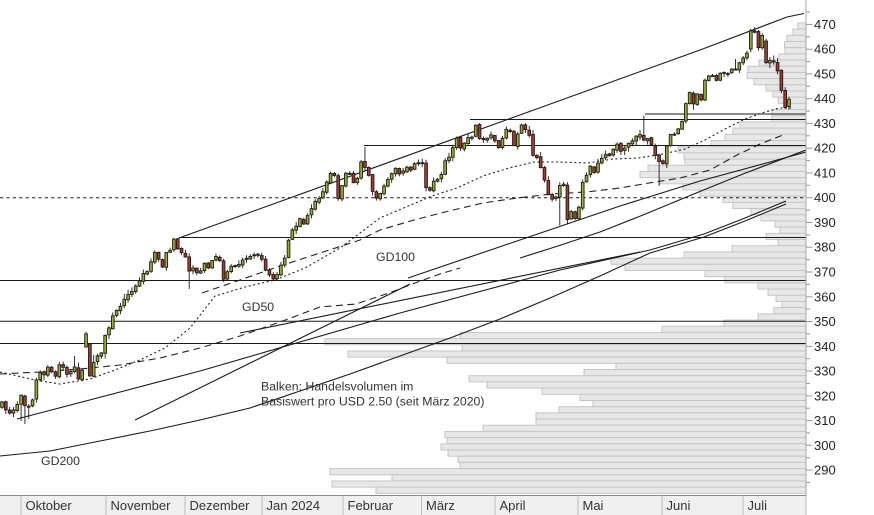 The image size is (874, 515). What do you see at coordinates (337, 387) in the screenshot?
I see `svg-text: Balken: Handelsvolumen im` at bounding box center [337, 387].